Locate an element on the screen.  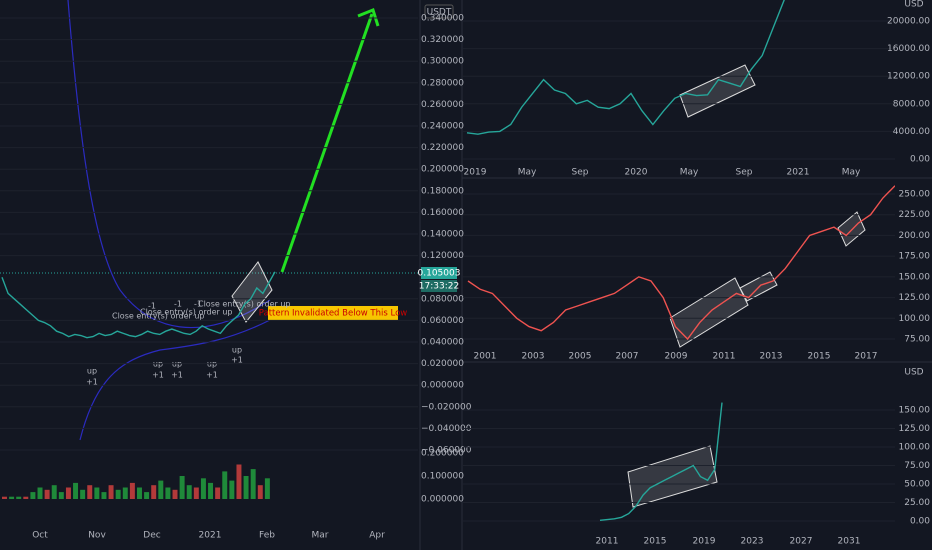
currency: USDT is located at coordinates (439, 13).